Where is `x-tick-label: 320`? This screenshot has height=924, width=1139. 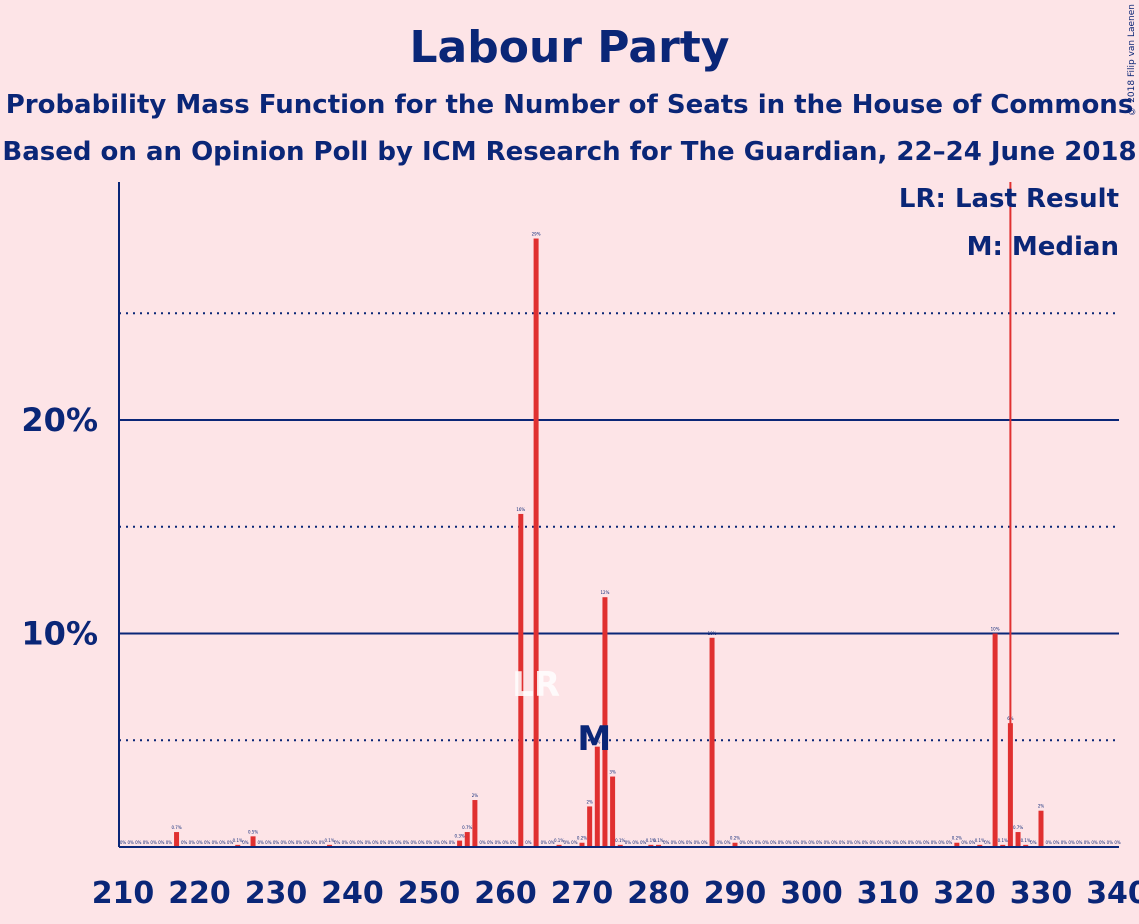 x-tick-label: 320 is located at coordinates (964, 893).